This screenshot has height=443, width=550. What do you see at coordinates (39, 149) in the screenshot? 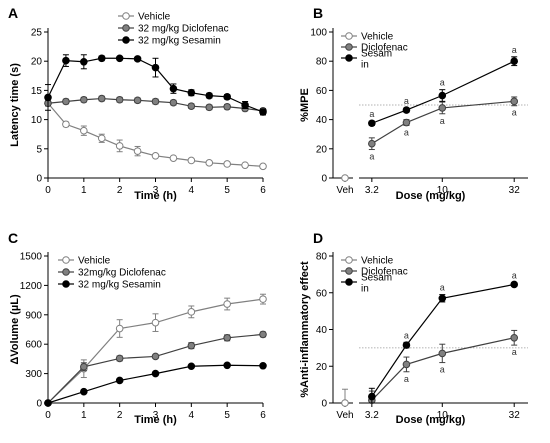
I see `y-tick-label: 5` at bounding box center [39, 149].